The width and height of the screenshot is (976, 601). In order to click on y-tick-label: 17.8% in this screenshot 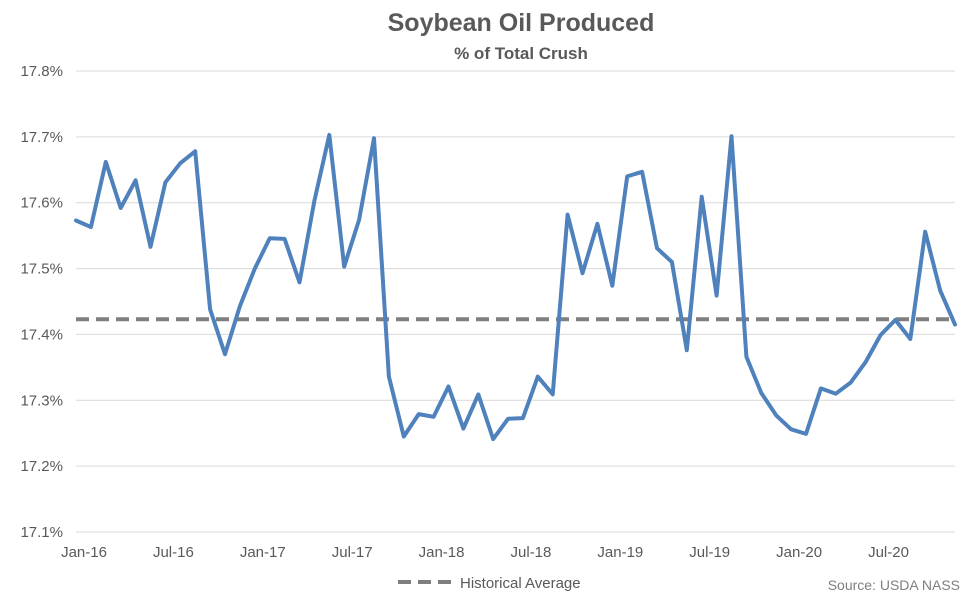, I will do `click(41, 71)`.